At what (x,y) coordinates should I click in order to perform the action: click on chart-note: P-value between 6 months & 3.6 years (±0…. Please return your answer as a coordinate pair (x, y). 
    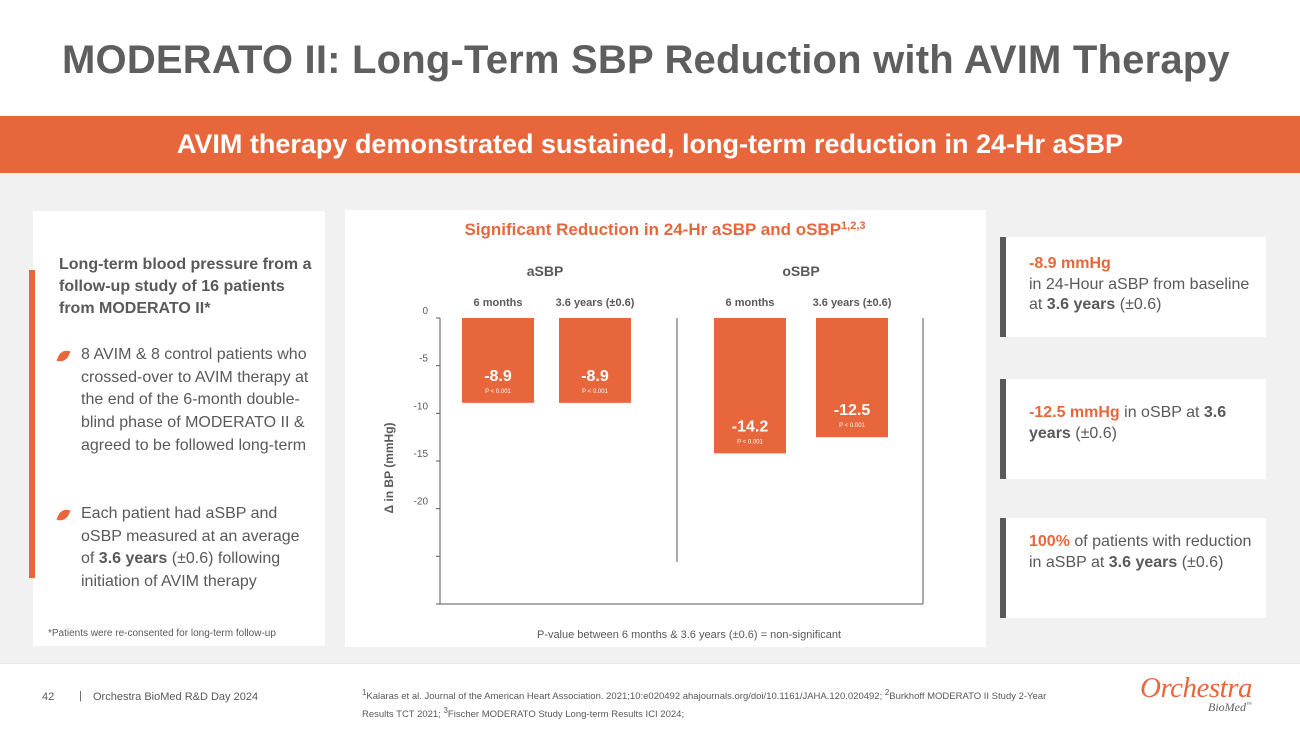
    Looking at the image, I should click on (689, 635).